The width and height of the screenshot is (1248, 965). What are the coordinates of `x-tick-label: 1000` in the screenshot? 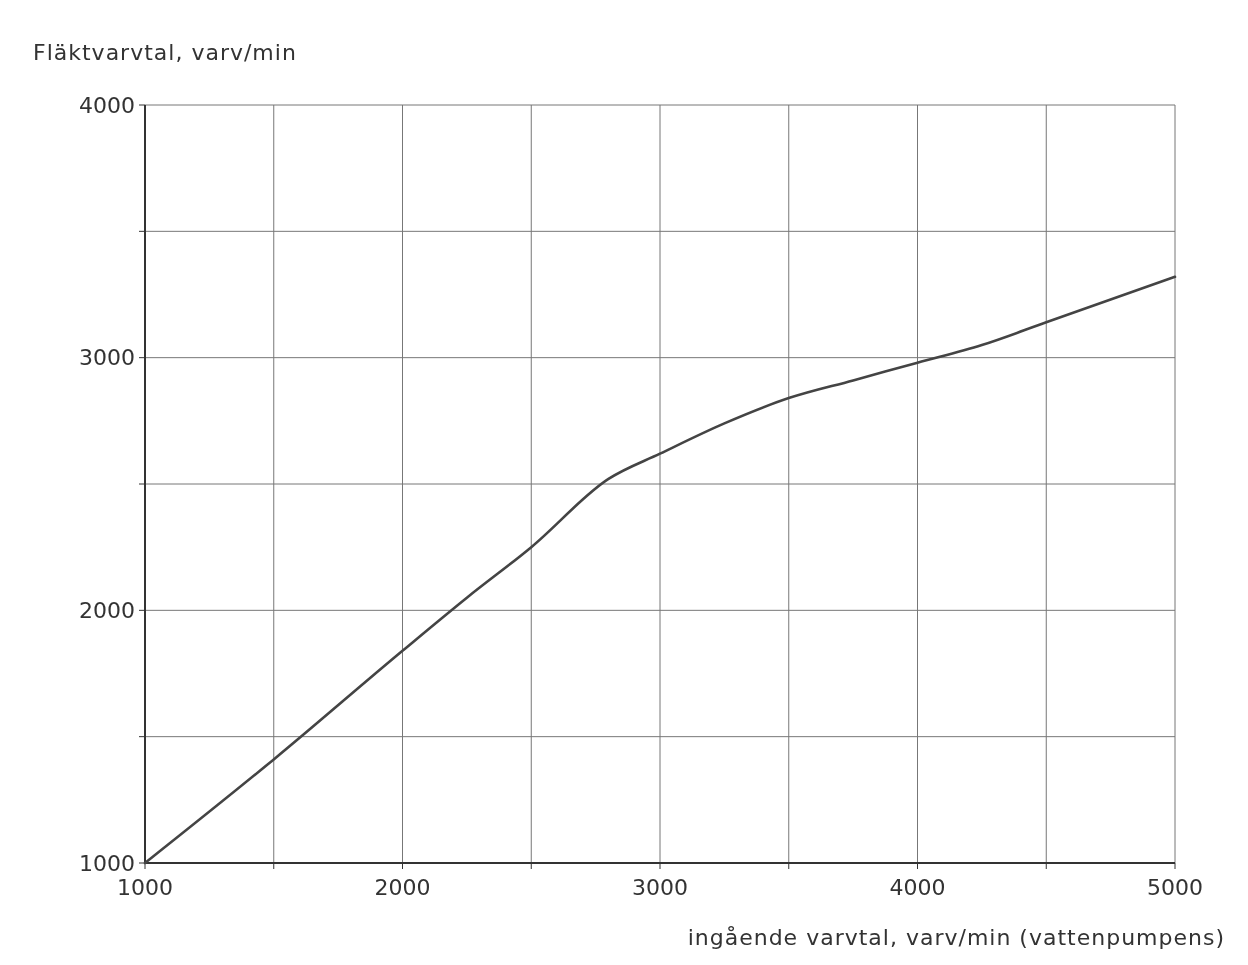 It's located at (145, 887).